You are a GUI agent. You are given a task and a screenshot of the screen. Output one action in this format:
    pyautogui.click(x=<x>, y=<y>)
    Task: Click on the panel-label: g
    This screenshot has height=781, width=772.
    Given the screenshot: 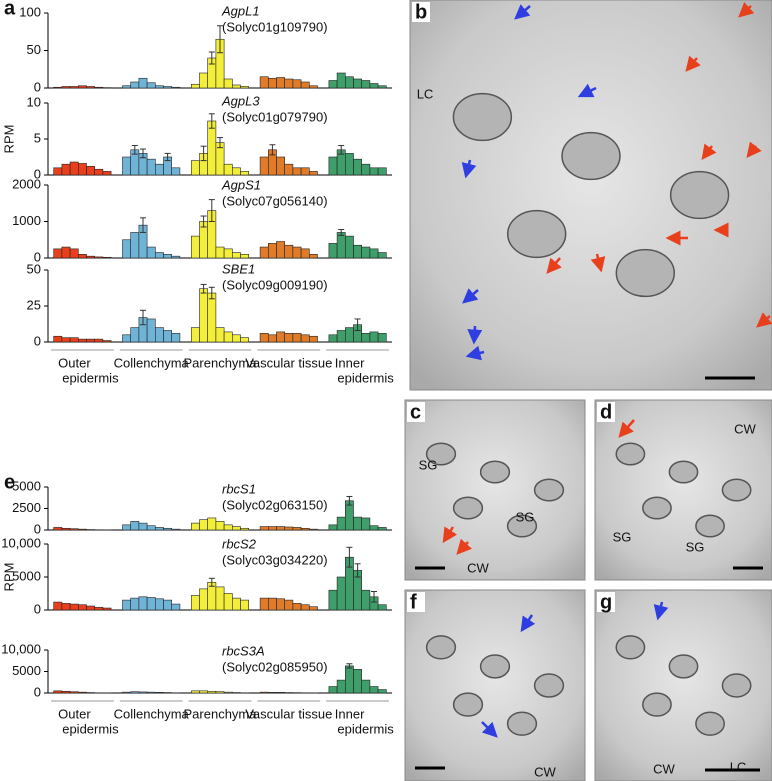 What is the action you would take?
    pyautogui.click(x=606, y=602)
    